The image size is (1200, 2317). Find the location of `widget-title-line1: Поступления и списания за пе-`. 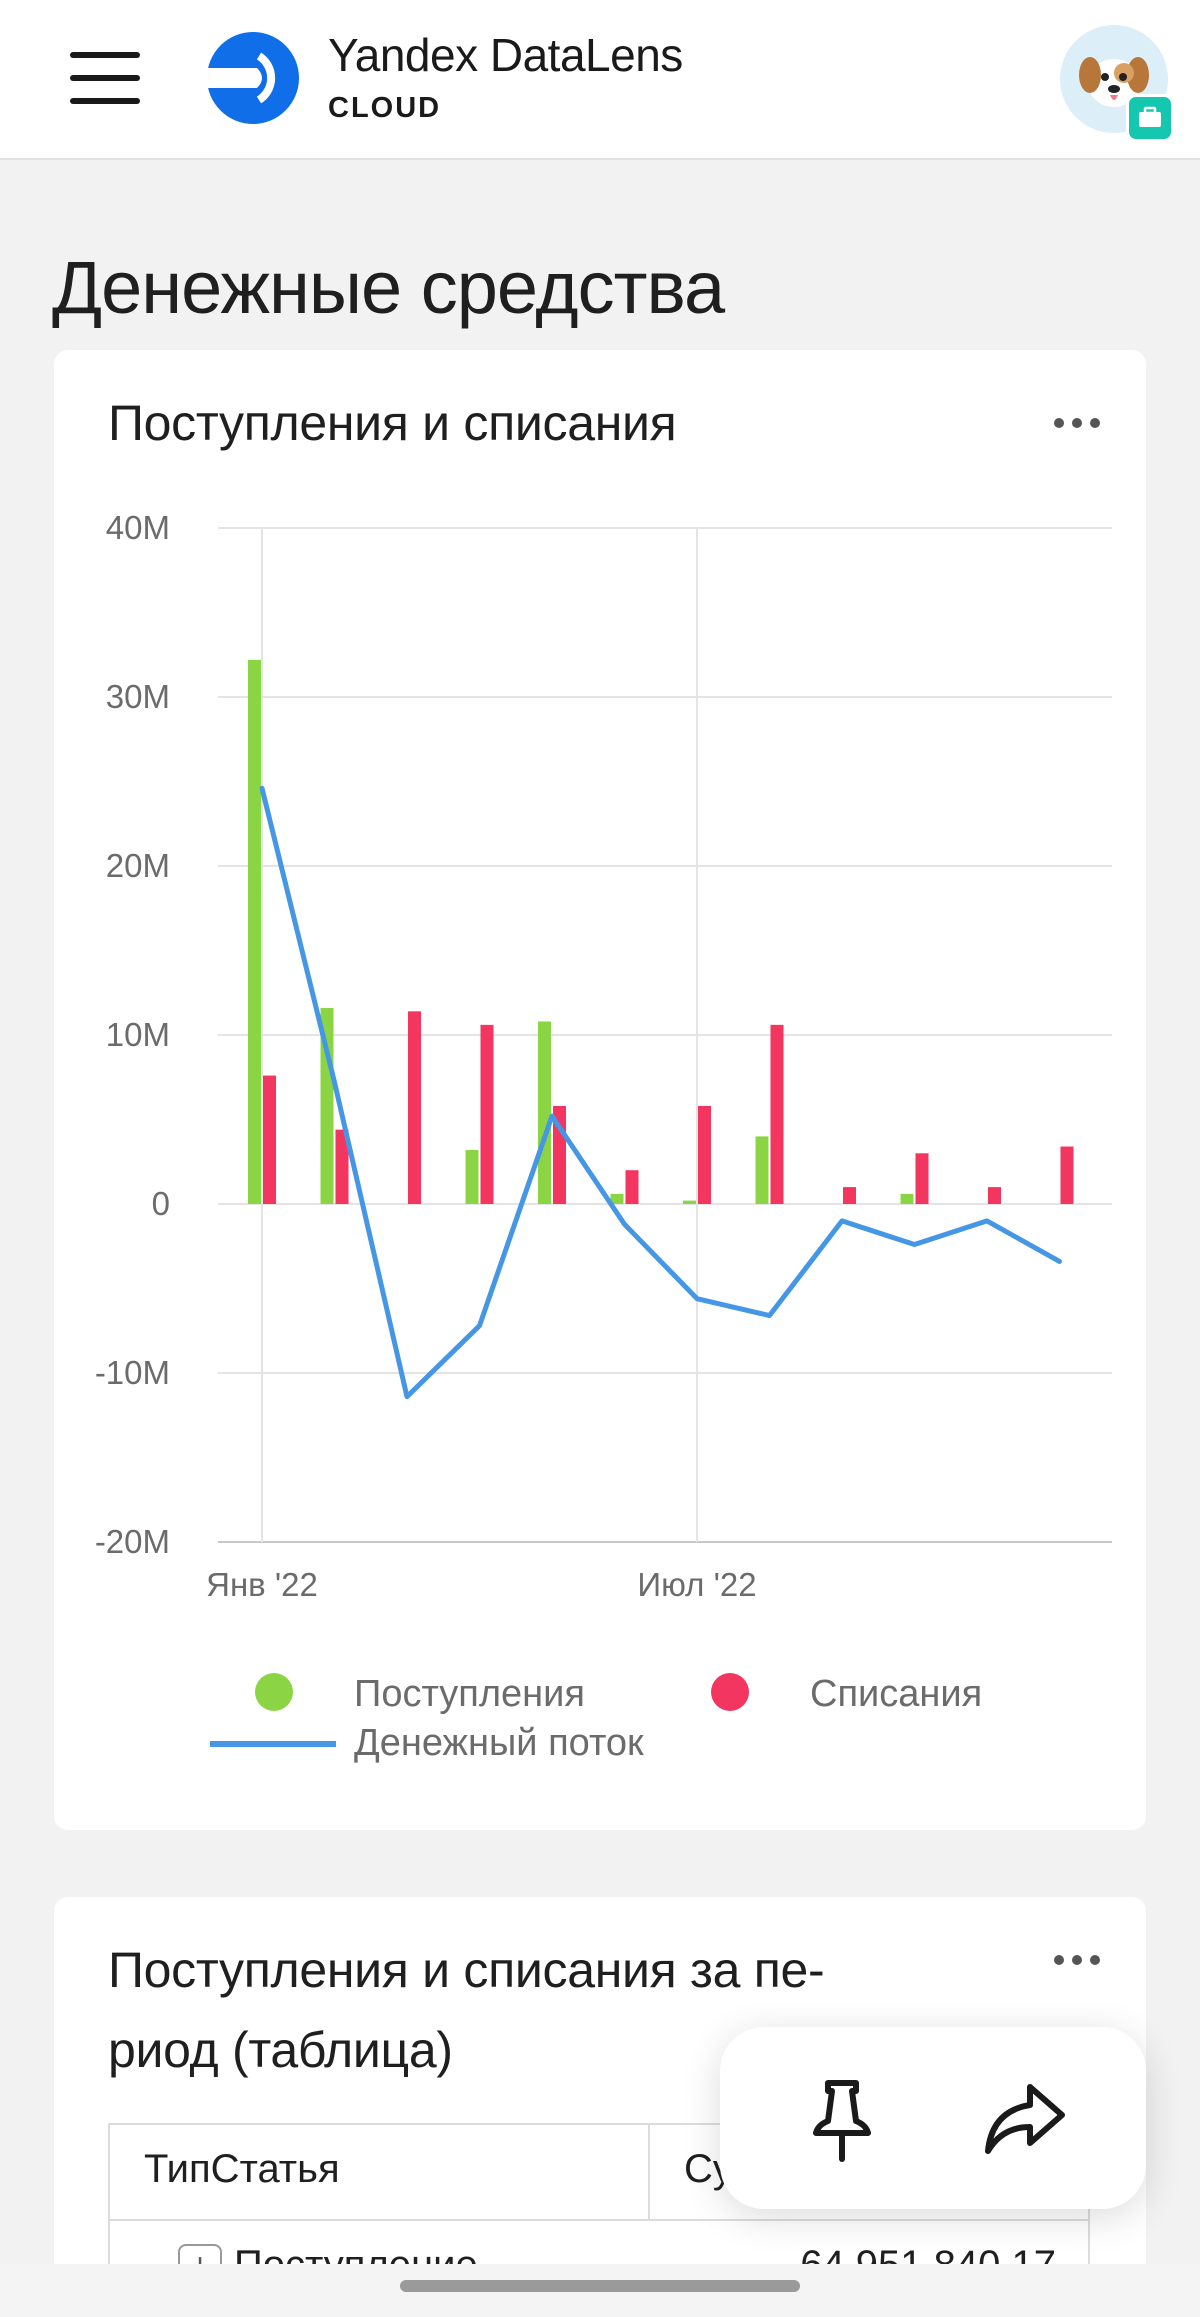

widget-title-line1: Поступления и списания за пе- is located at coordinates (466, 1970).